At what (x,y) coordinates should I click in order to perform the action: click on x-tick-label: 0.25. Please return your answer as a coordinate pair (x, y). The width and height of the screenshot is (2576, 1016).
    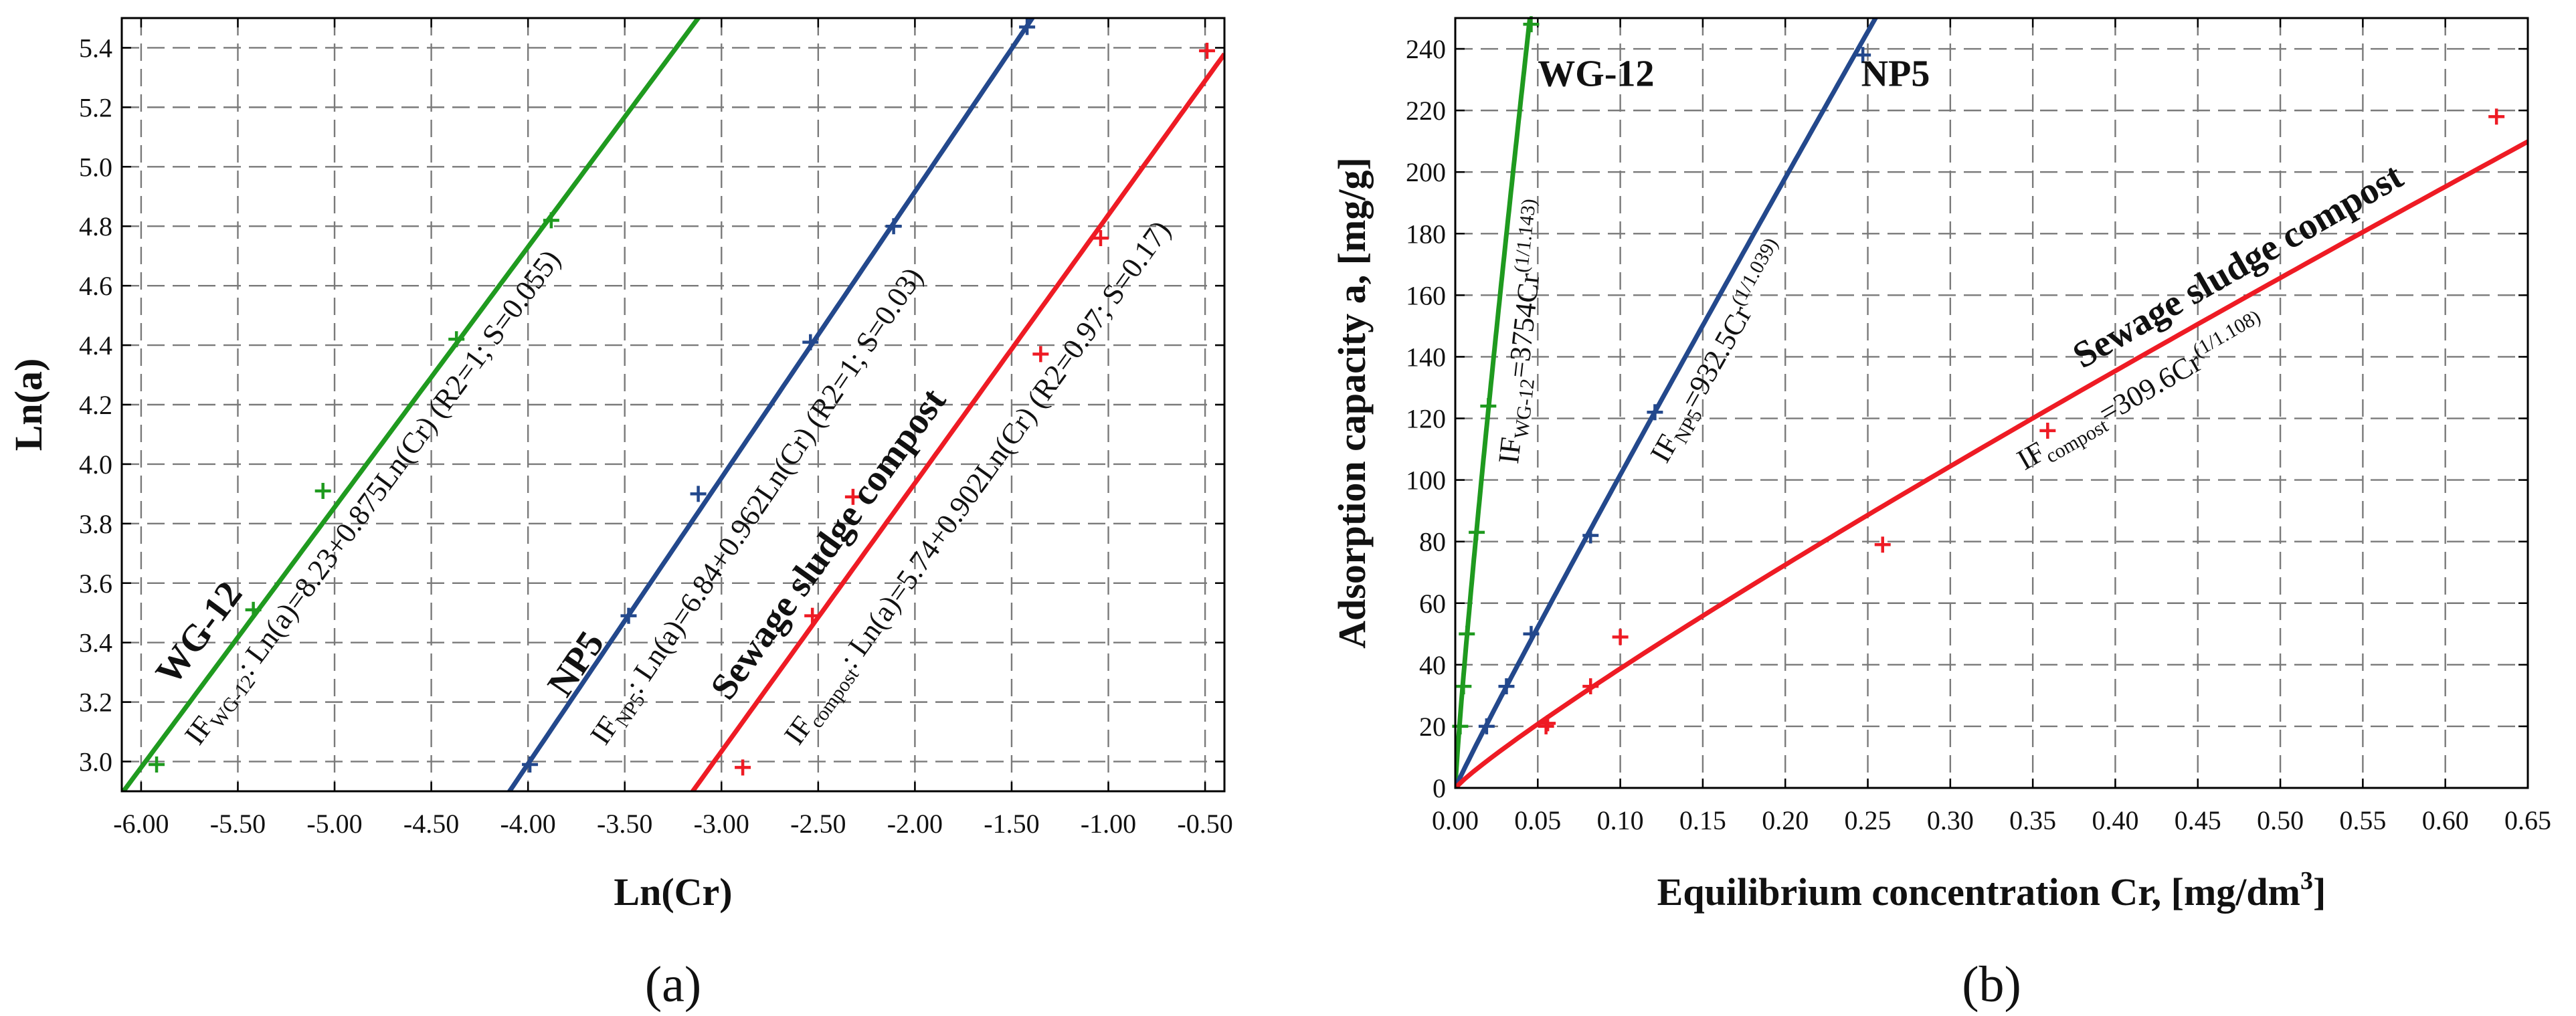
    Looking at the image, I should click on (1869, 820).